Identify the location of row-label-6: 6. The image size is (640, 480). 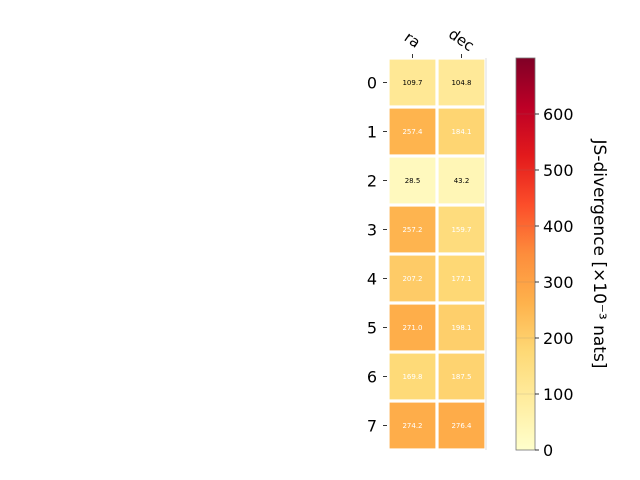
(372, 377).